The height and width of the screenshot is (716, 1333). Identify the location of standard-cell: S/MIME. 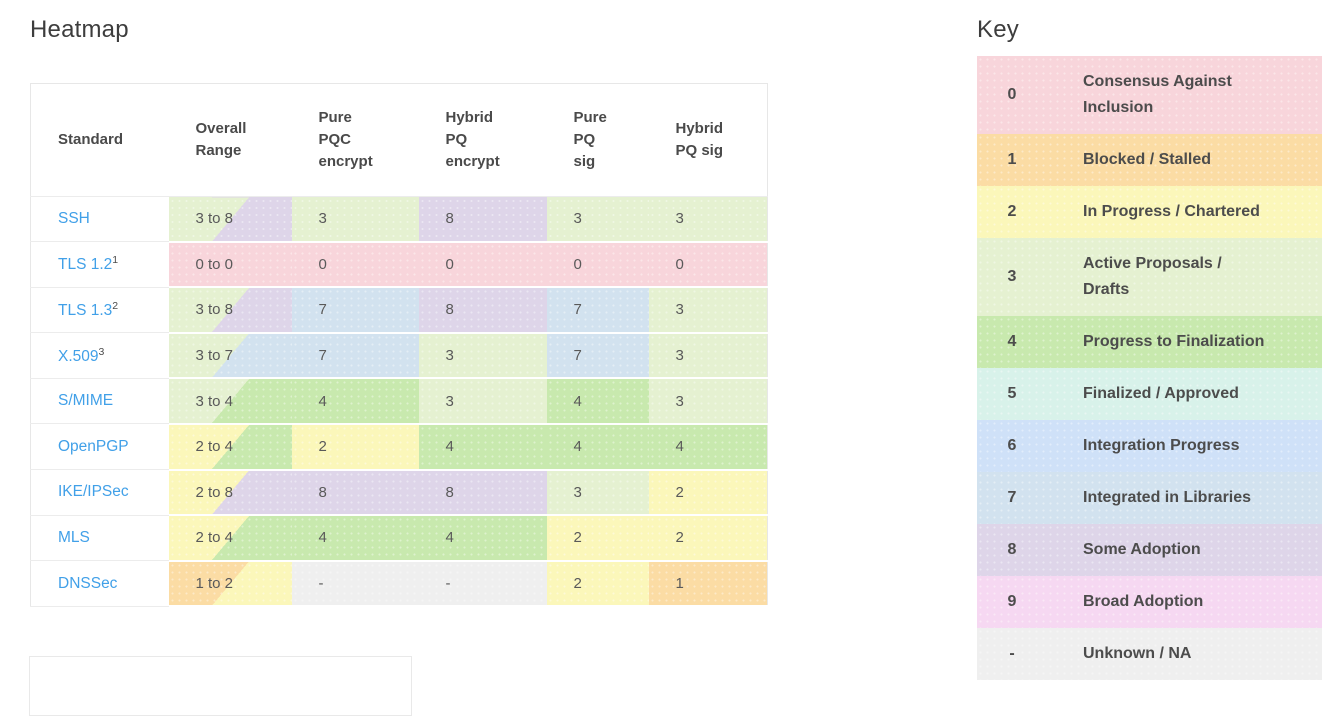
(99, 401).